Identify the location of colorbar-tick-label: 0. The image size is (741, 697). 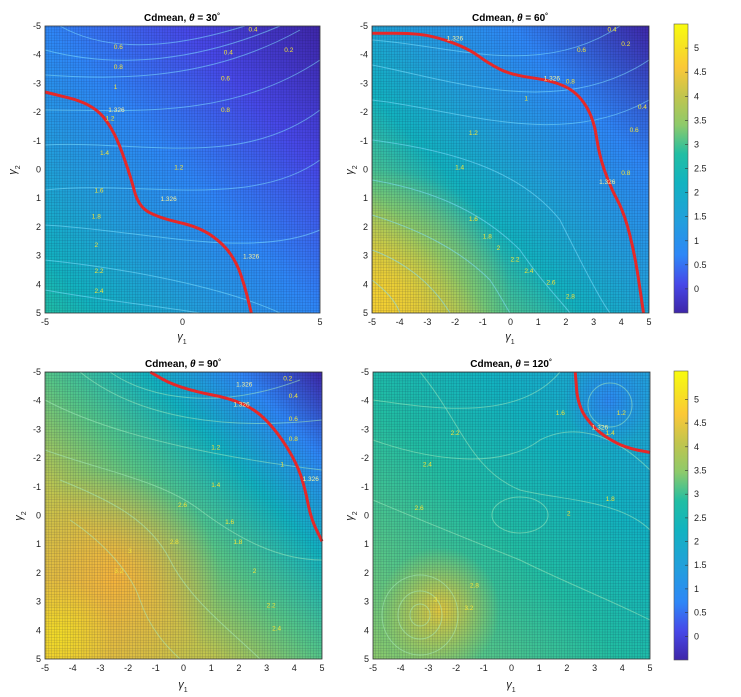
(696, 636).